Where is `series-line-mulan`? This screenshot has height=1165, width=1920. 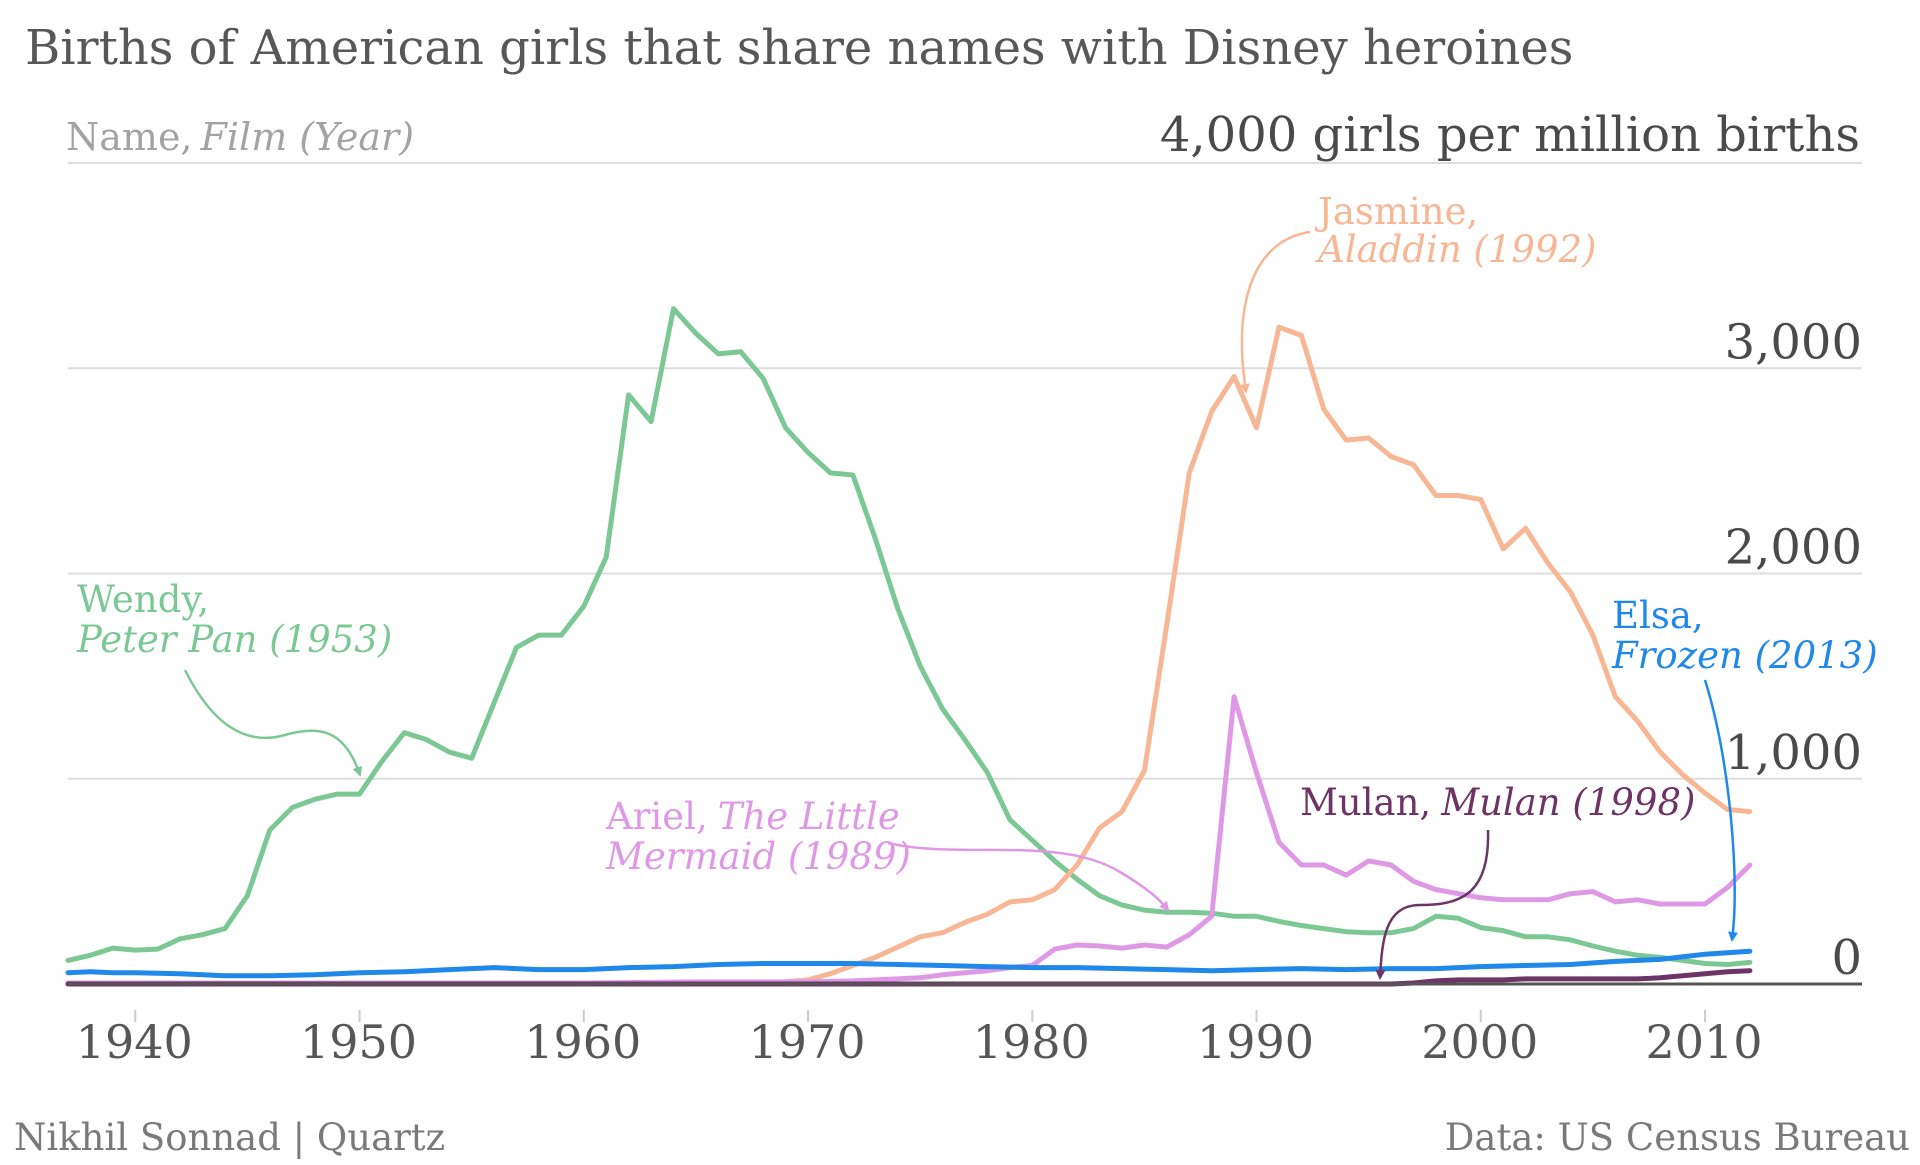
series-line-mulan is located at coordinates (909, 977).